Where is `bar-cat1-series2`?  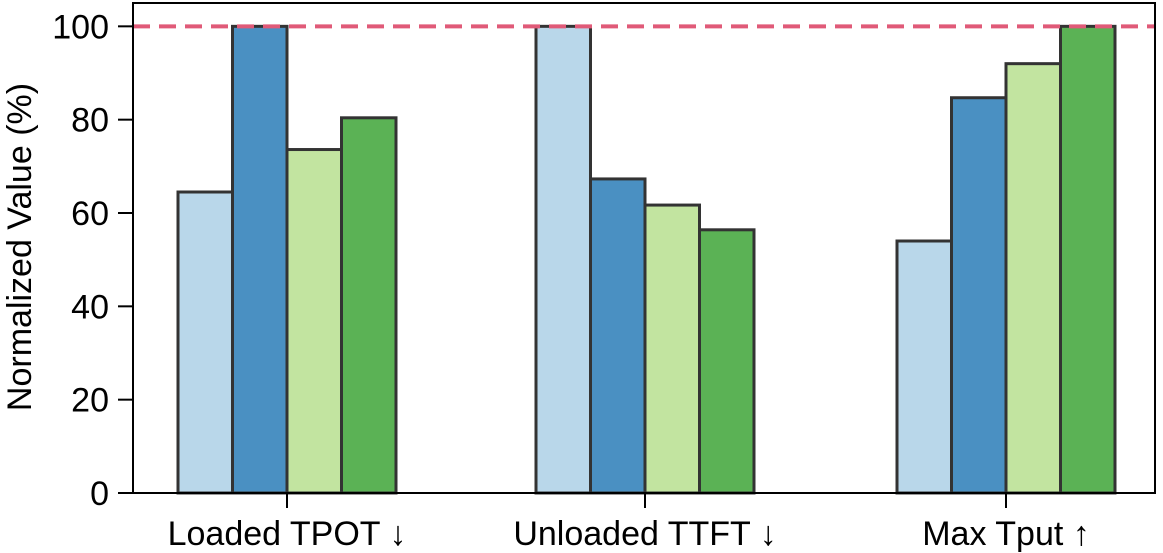
bar-cat1-series2 is located at coordinates (672, 349).